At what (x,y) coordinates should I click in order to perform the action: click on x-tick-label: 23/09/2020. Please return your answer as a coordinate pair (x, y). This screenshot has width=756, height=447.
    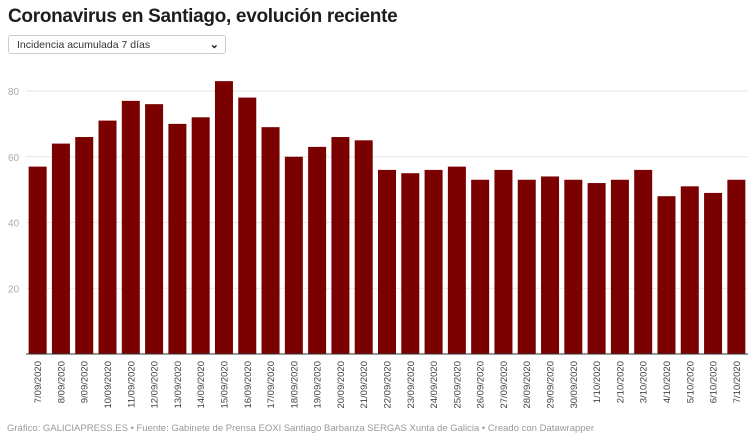
    Looking at the image, I should click on (411, 385).